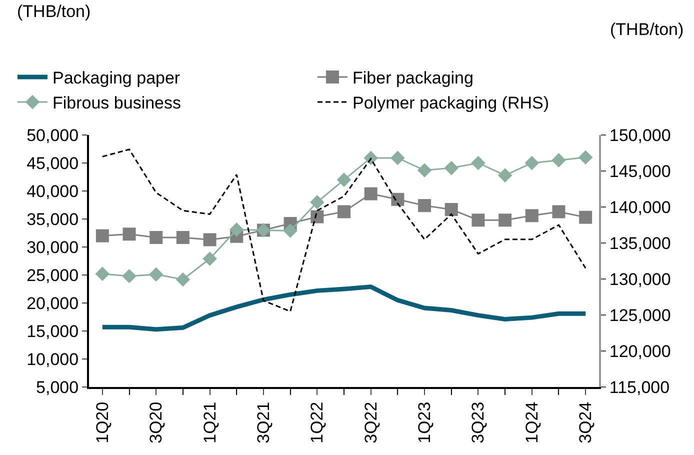 The height and width of the screenshot is (455, 694). I want to click on legend-label: Polymer packaging (RHS), so click(451, 103).